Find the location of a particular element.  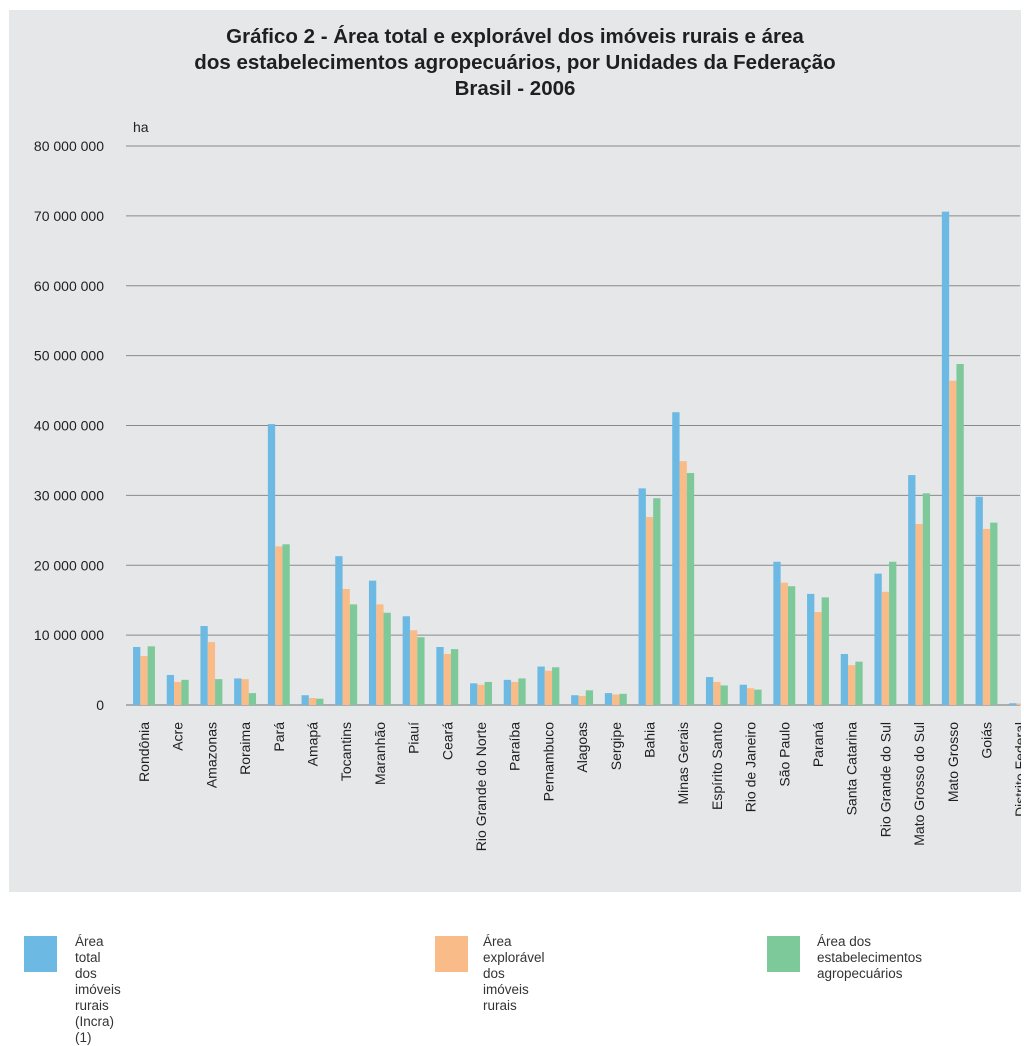

x-tick-label: Pernambuco is located at coordinates (548, 762).